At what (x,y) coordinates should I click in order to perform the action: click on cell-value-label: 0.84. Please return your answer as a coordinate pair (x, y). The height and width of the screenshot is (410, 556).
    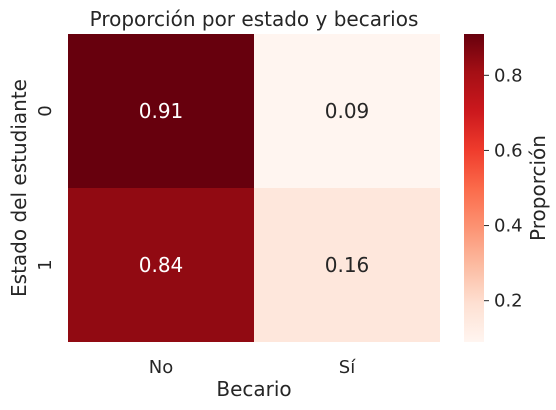
    Looking at the image, I should click on (161, 265).